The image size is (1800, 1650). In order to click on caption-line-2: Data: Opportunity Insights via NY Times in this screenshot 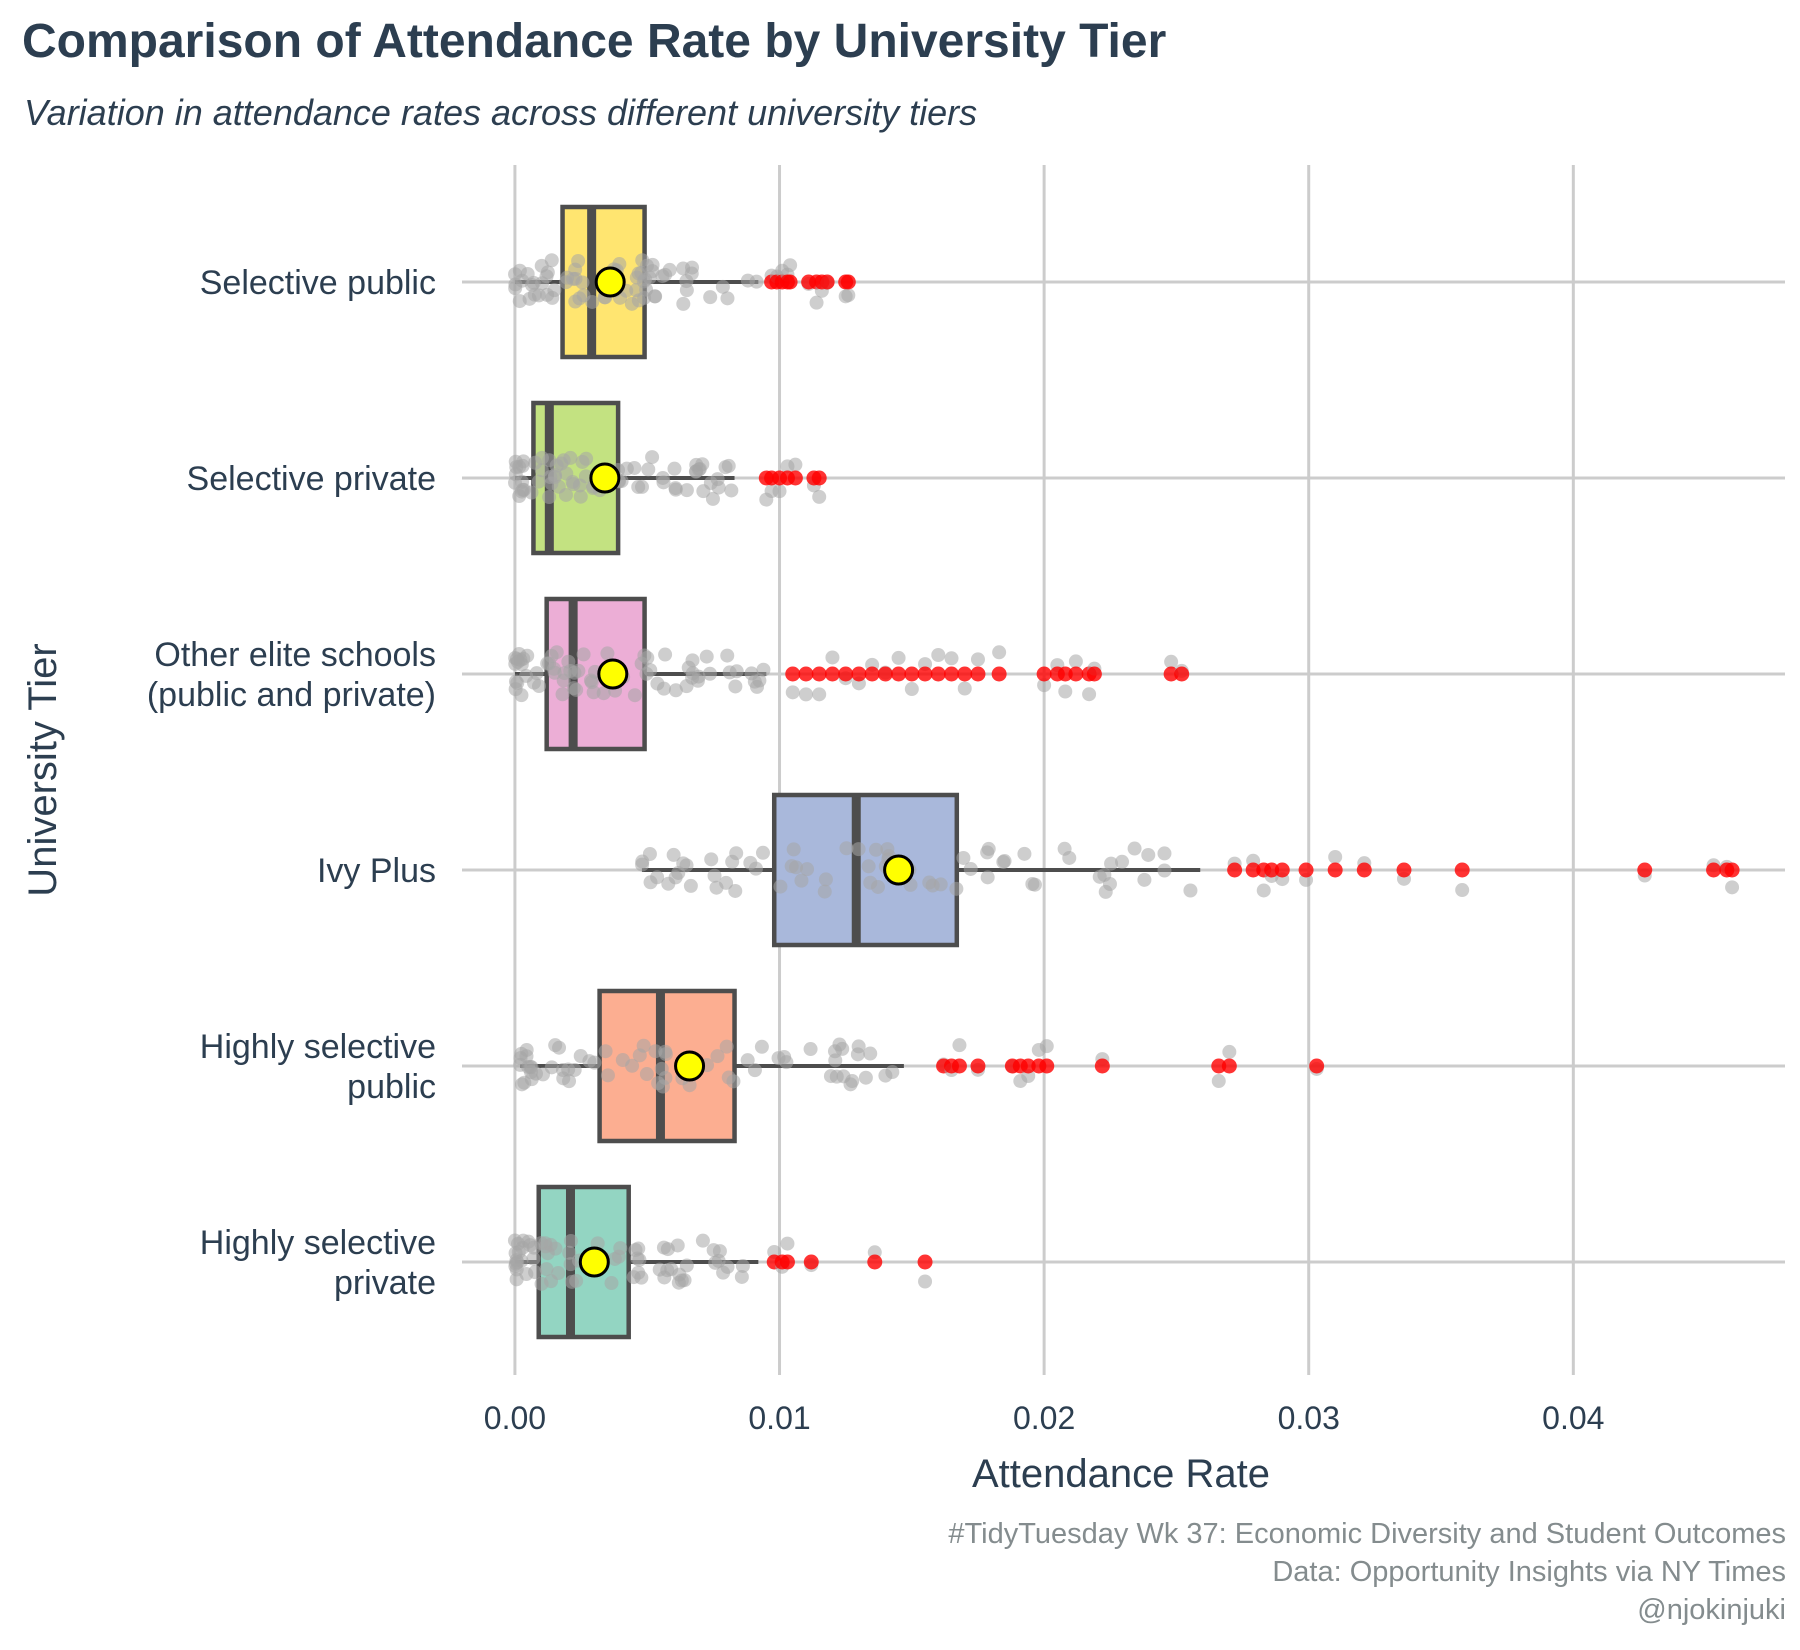, I will do `click(1529, 1572)`.